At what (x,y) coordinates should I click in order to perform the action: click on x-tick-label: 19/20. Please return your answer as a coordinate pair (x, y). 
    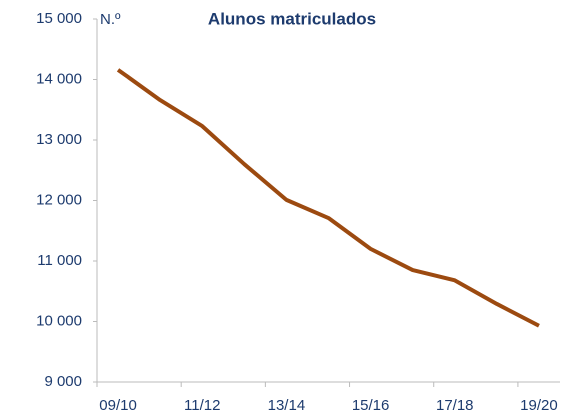
    Looking at the image, I should click on (539, 405).